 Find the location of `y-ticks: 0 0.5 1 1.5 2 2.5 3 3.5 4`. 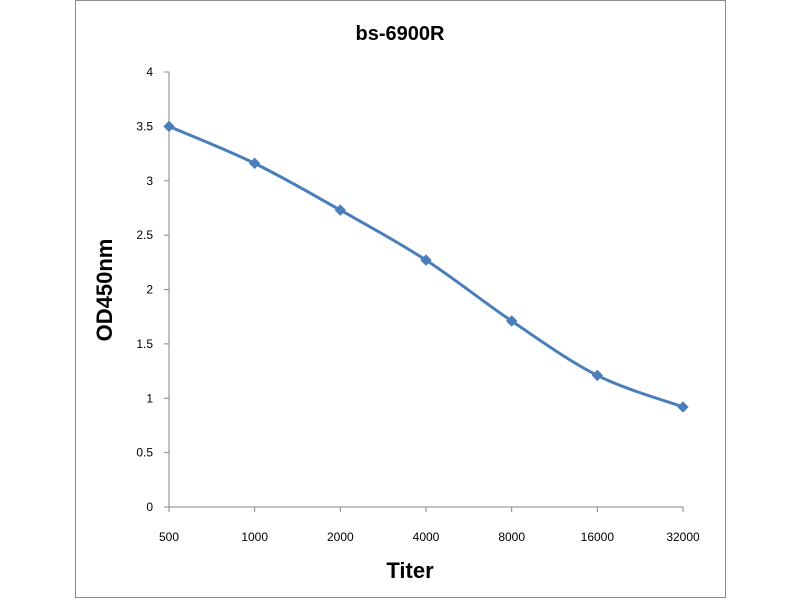

y-ticks: 0 0.5 1 1.5 2 2.5 3 3.5 4 is located at coordinates (152, 289).